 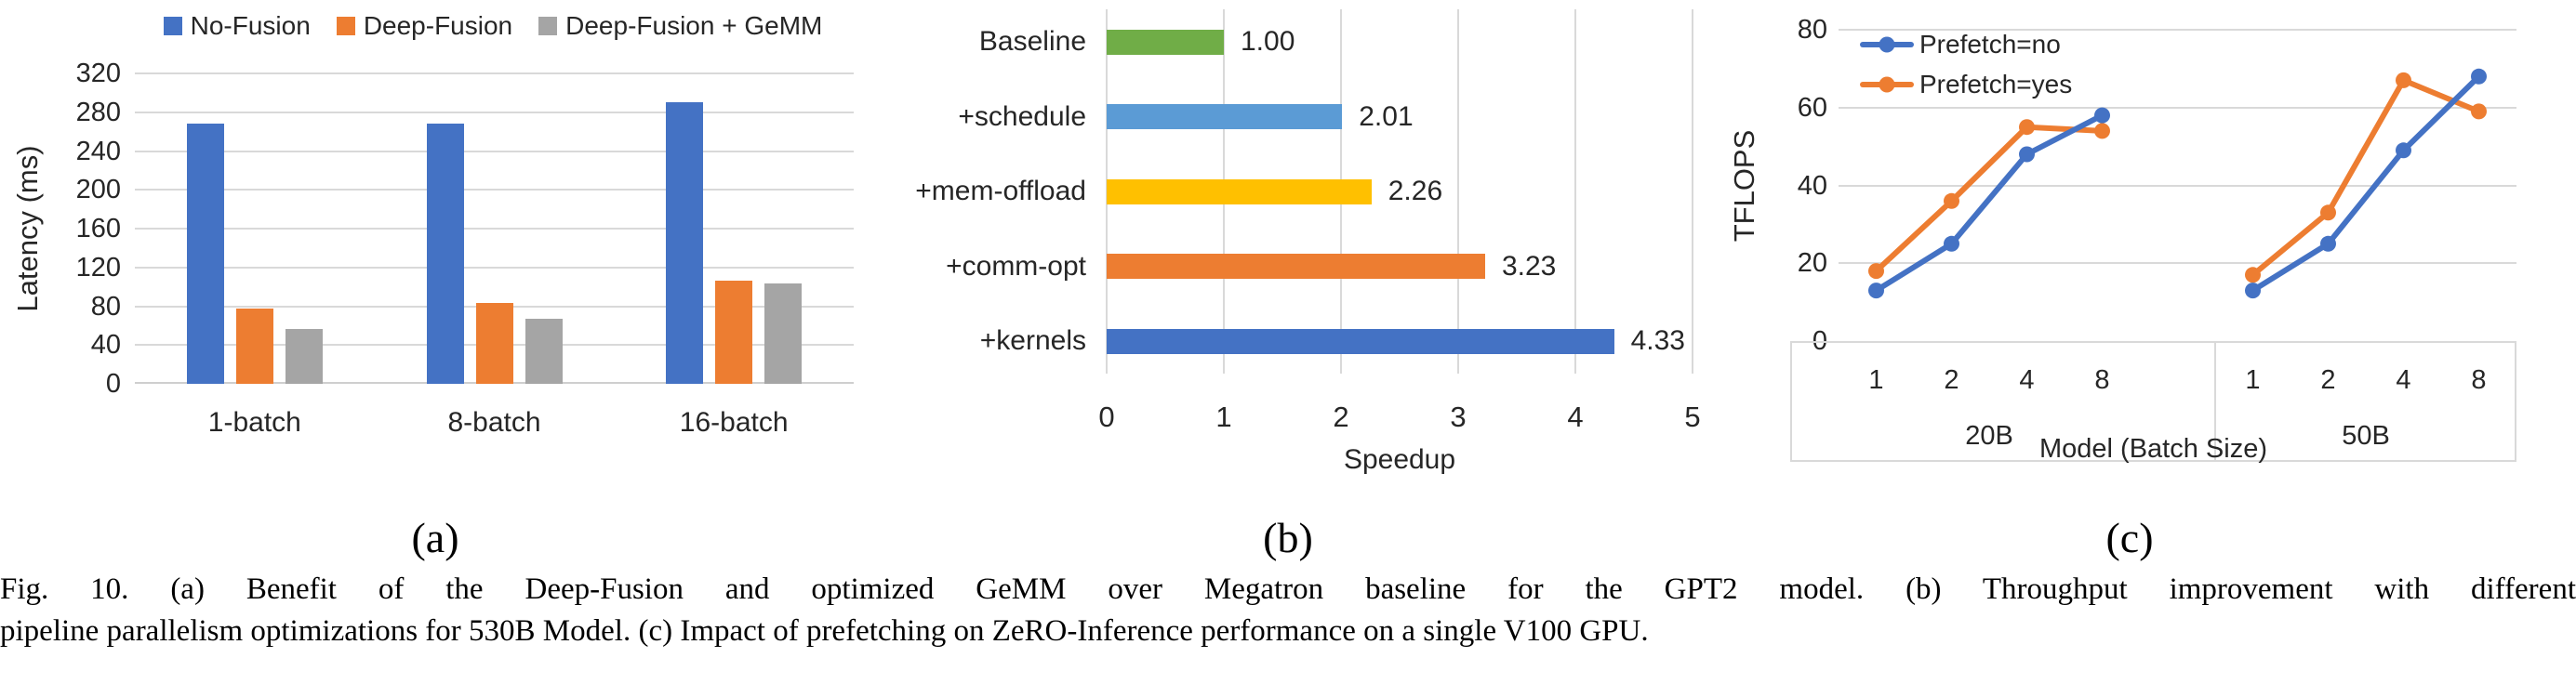 I want to click on chart-c-line-canvas, so click(x=2177, y=183).